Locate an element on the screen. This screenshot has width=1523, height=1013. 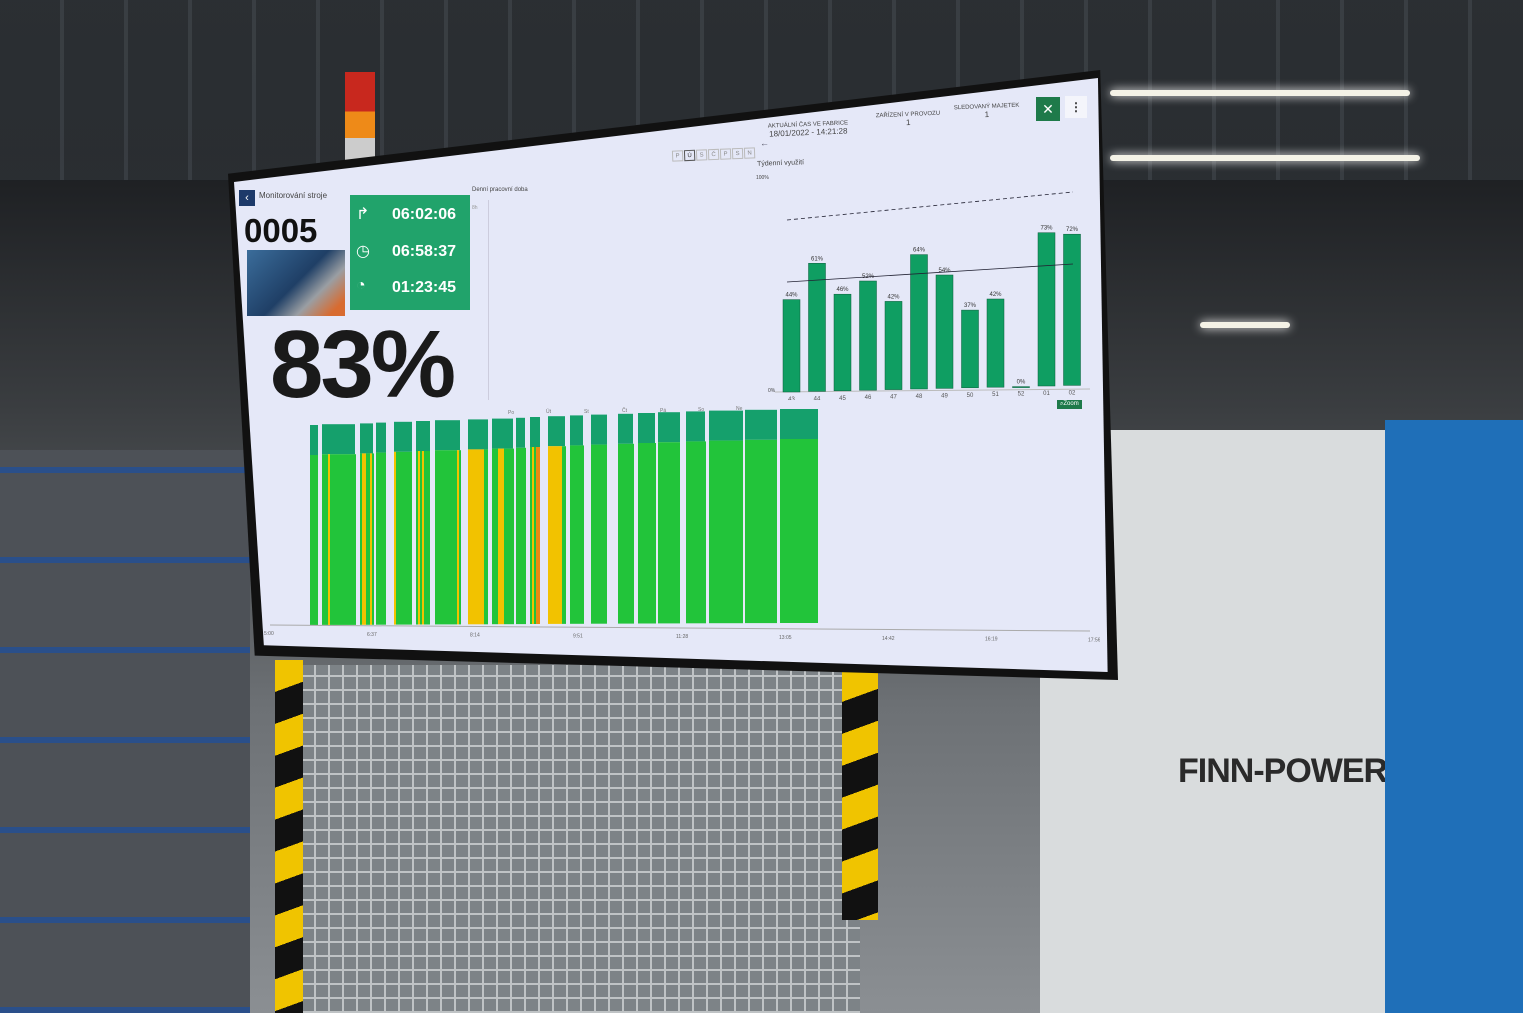
x-tick-label: 49 is located at coordinates (944, 396).